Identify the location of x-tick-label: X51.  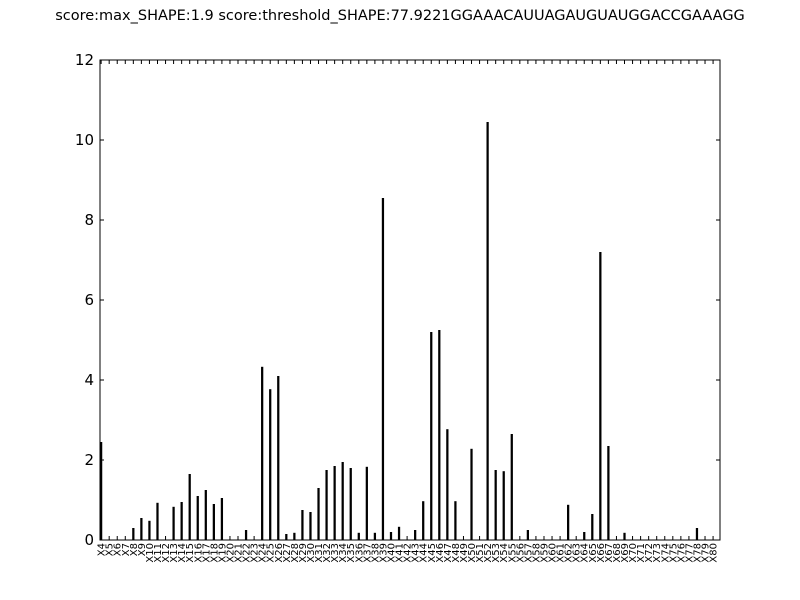
(480, 553).